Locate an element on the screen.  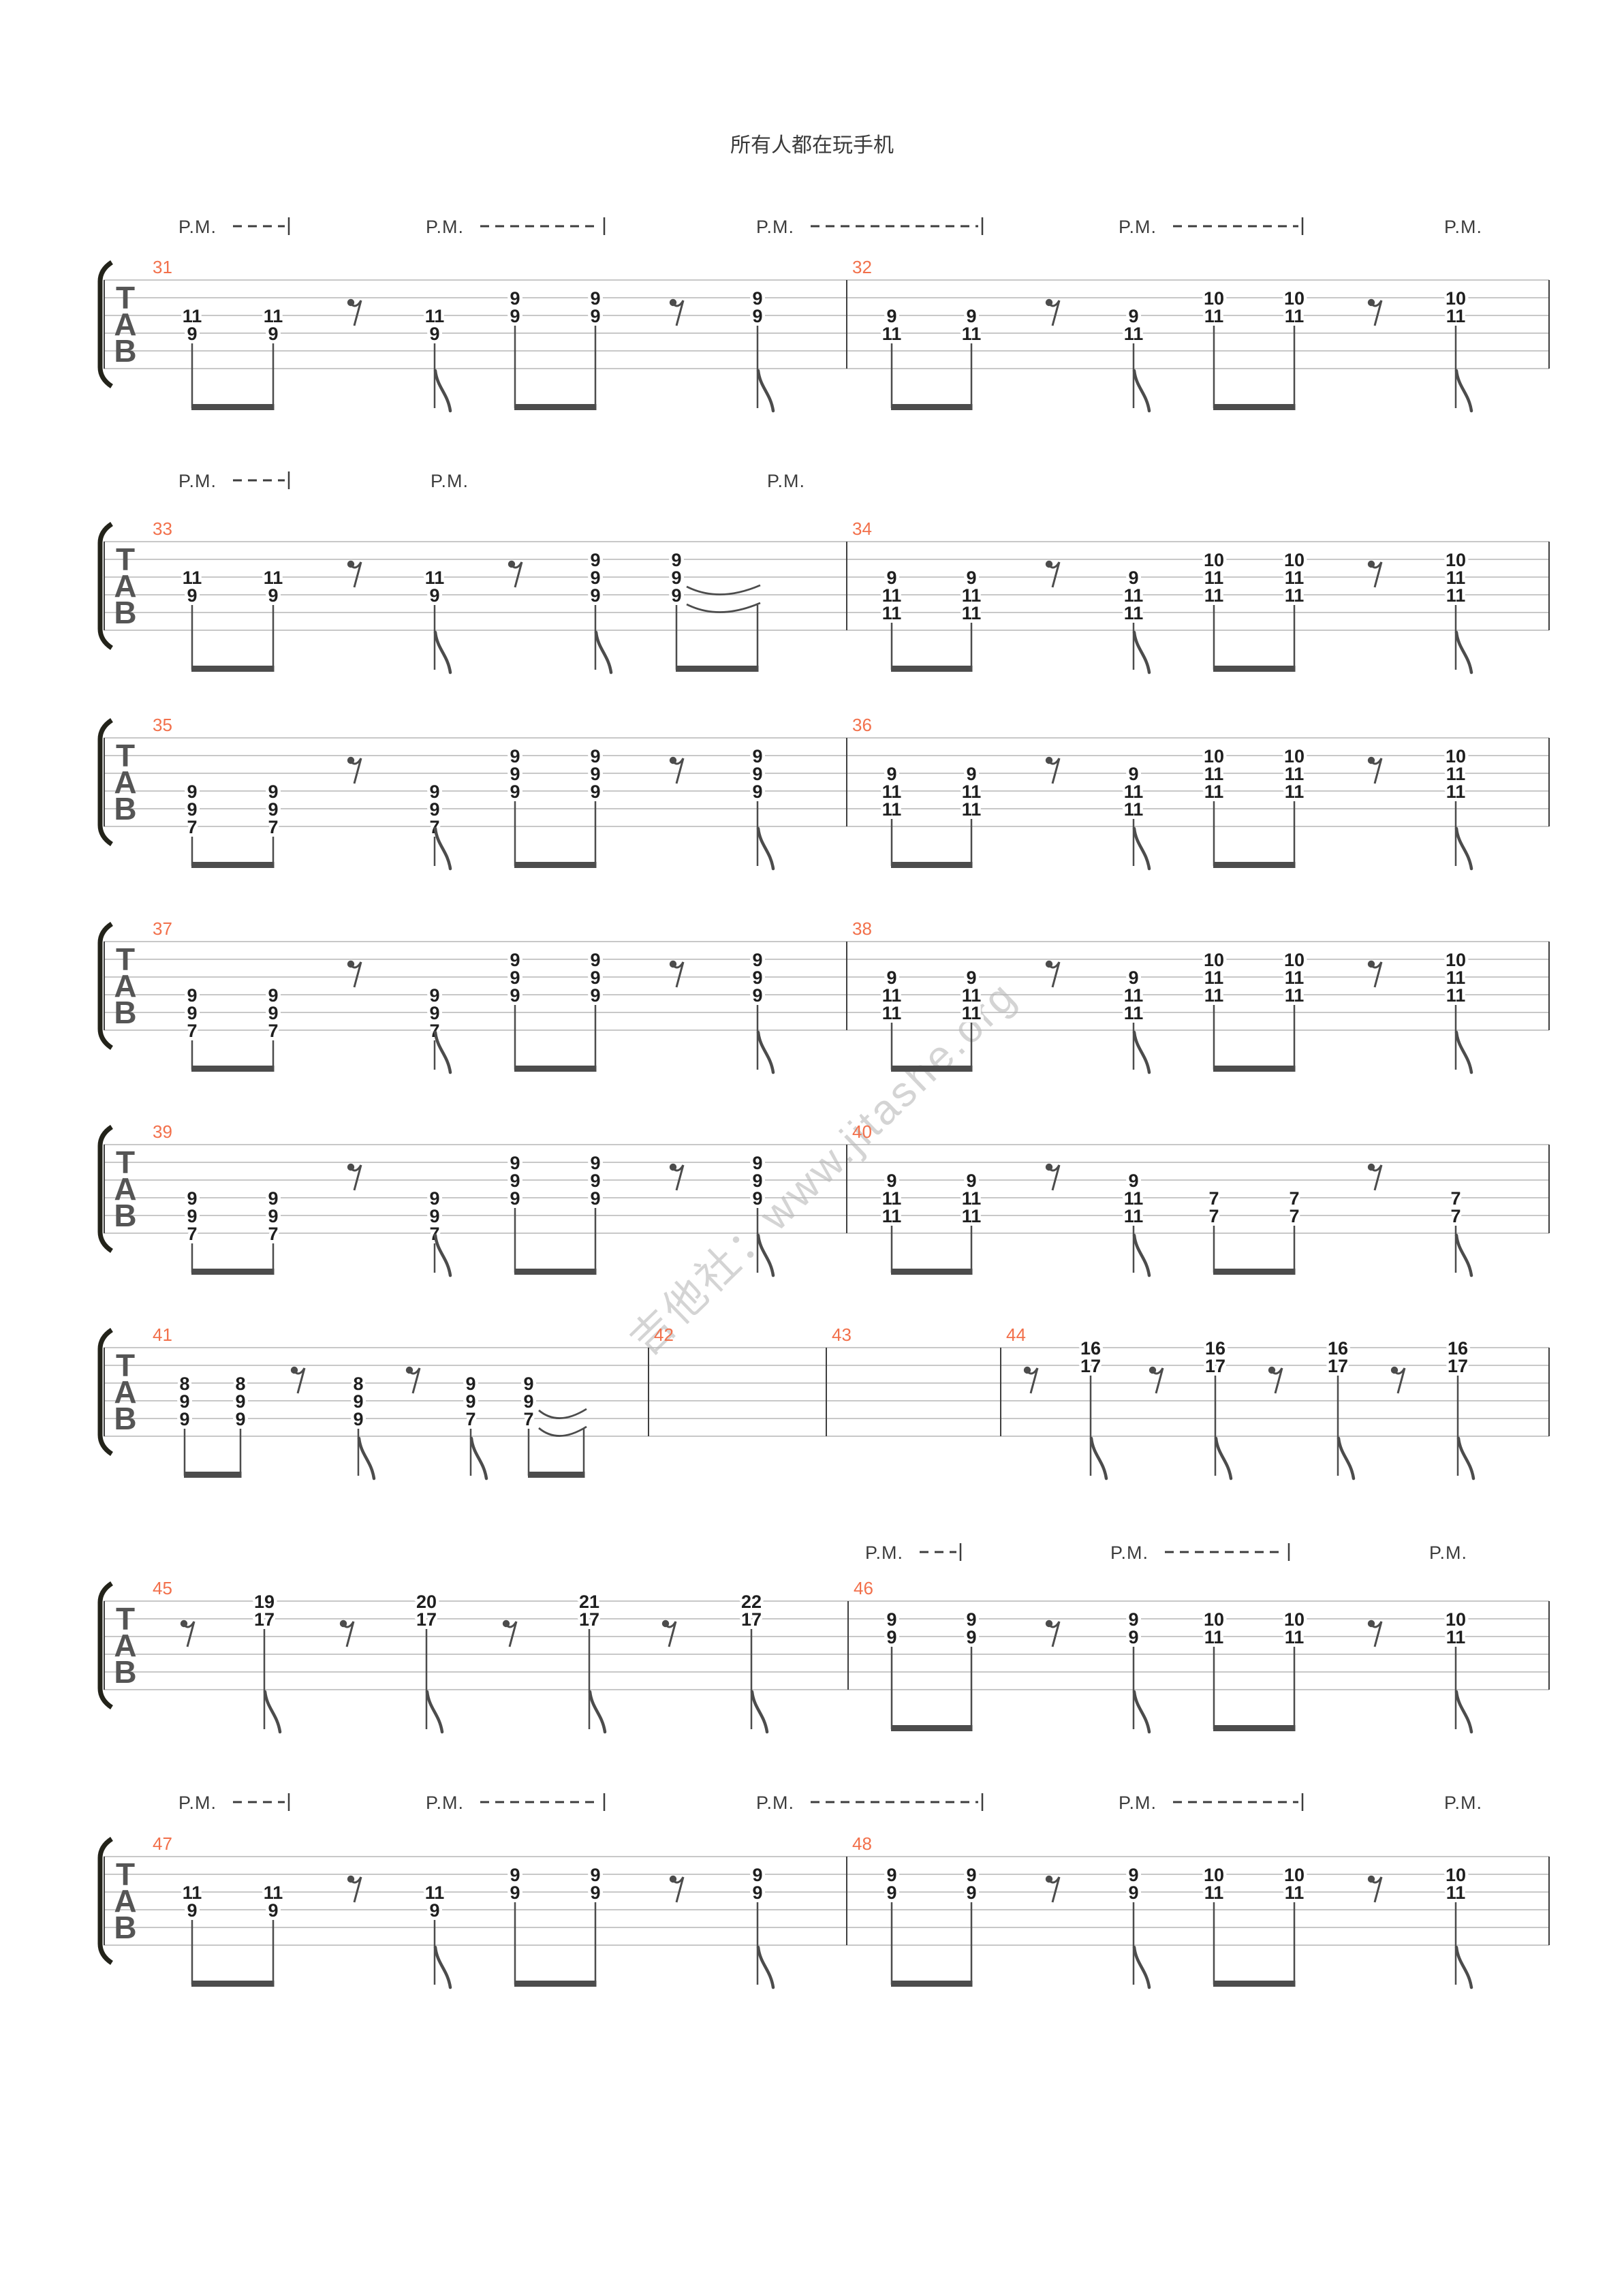
tie-arc is located at coordinates (562, 1431).